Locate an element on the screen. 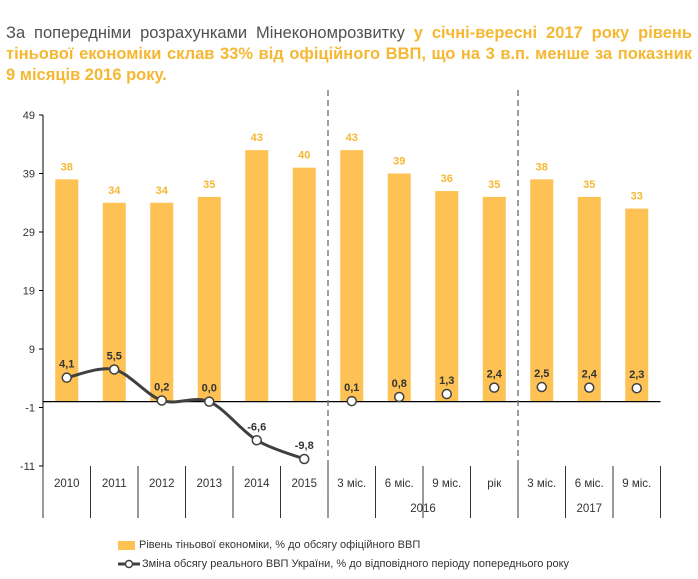  y-tick-label: 39 is located at coordinates (29, 175).